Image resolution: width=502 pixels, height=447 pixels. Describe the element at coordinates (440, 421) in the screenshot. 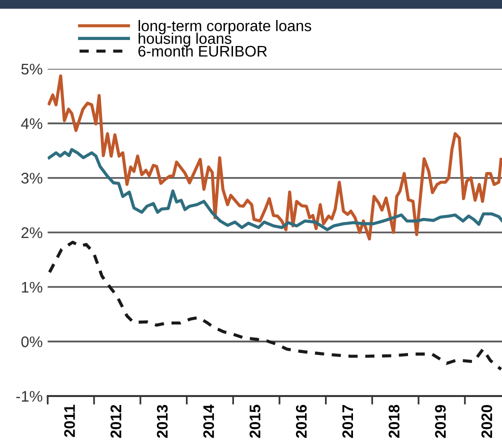

I see `x-tick-label: 2019` at that location.